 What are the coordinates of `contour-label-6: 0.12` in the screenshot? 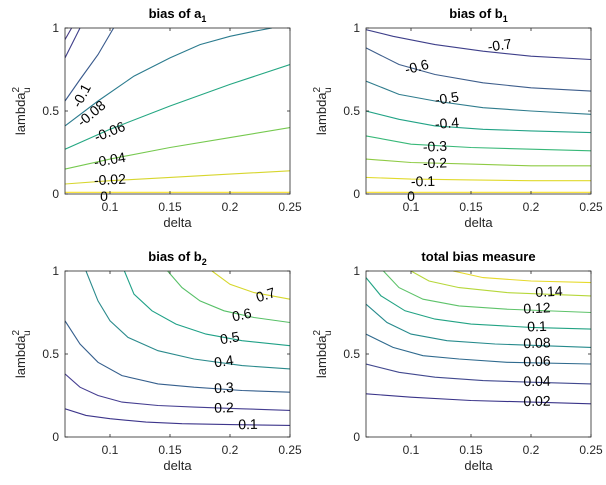 It's located at (537, 307).